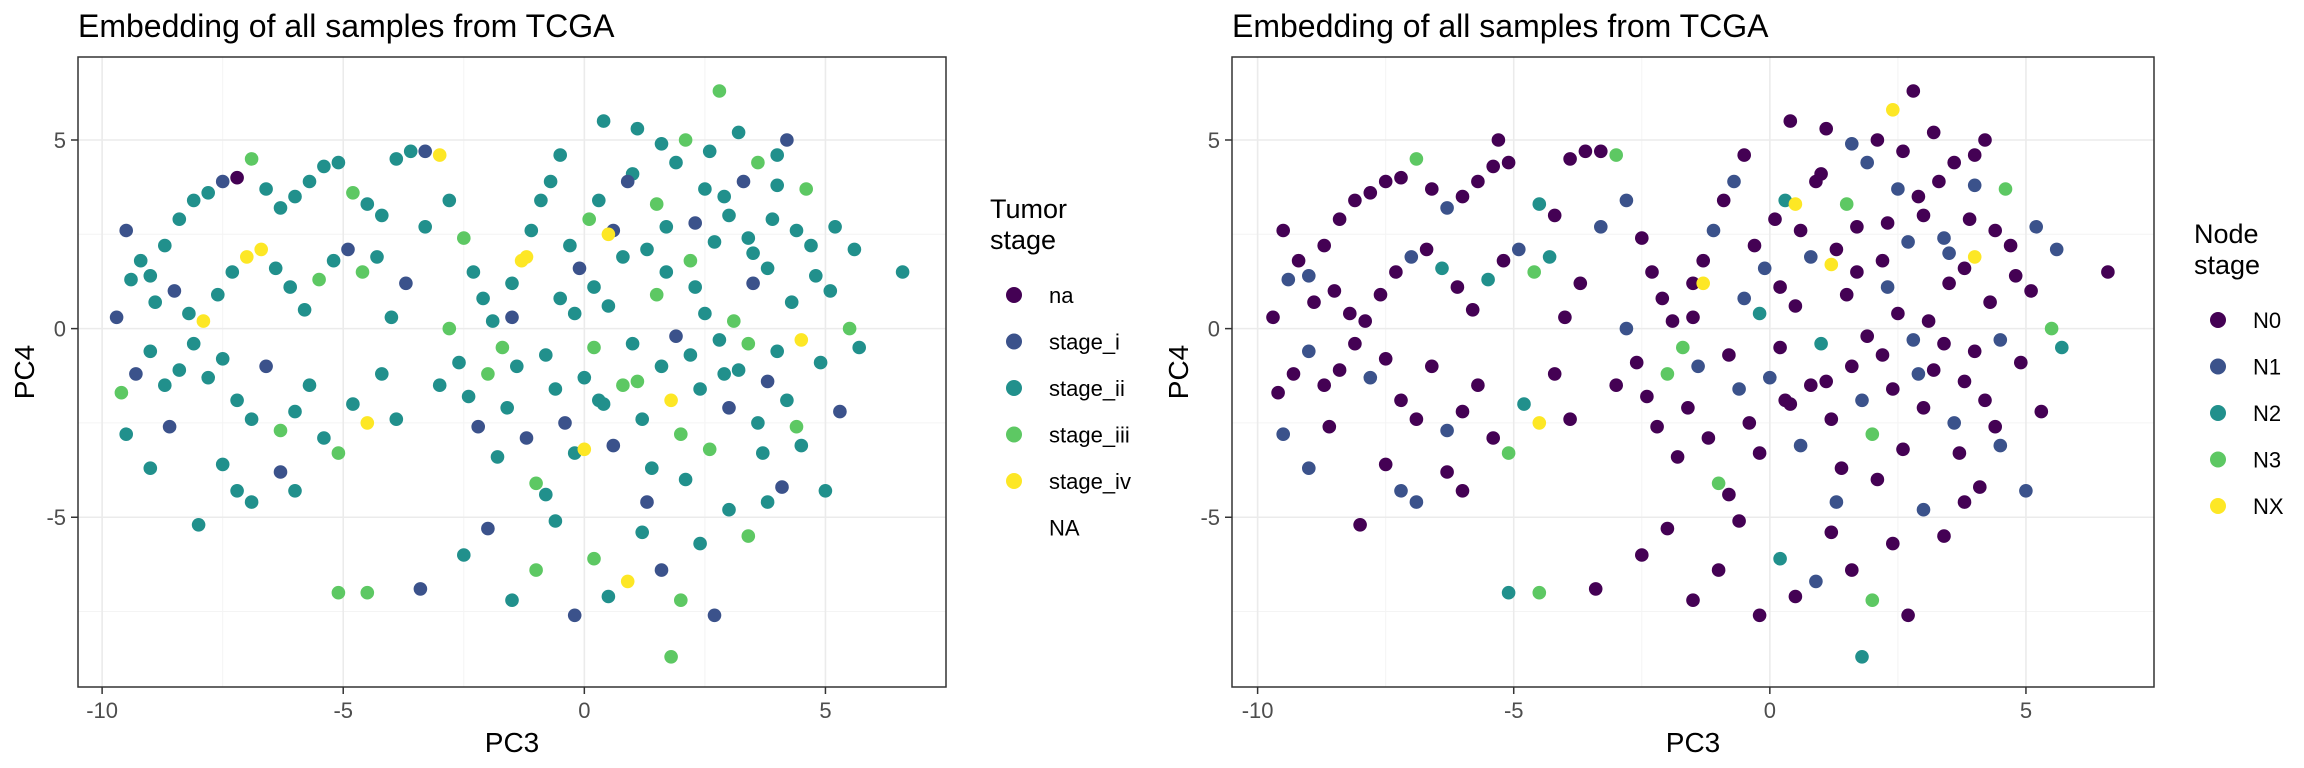 The width and height of the screenshot is (2304, 768). What do you see at coordinates (1064, 528) in the screenshot?
I see `legend-item: NA` at bounding box center [1064, 528].